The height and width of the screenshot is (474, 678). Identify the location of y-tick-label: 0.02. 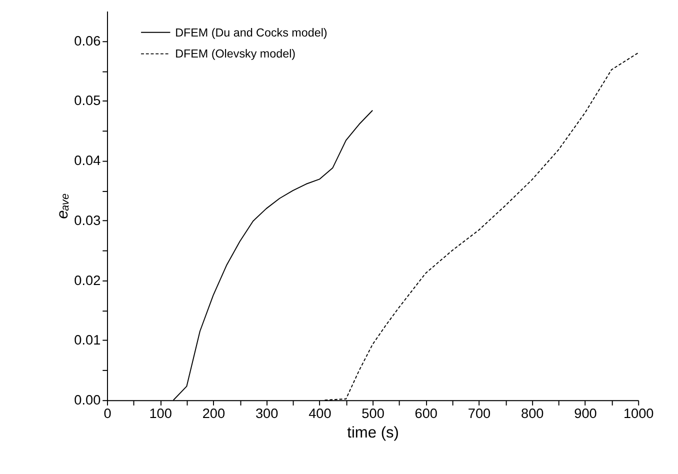
(87, 280).